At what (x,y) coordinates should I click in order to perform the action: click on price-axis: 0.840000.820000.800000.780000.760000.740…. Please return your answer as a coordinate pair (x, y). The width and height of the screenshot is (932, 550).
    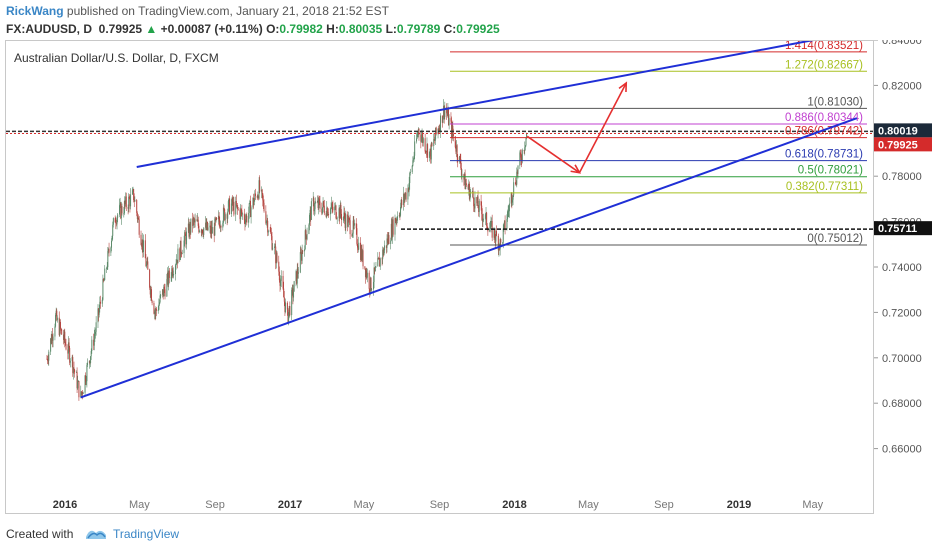
    Looking at the image, I should click on (903, 277).